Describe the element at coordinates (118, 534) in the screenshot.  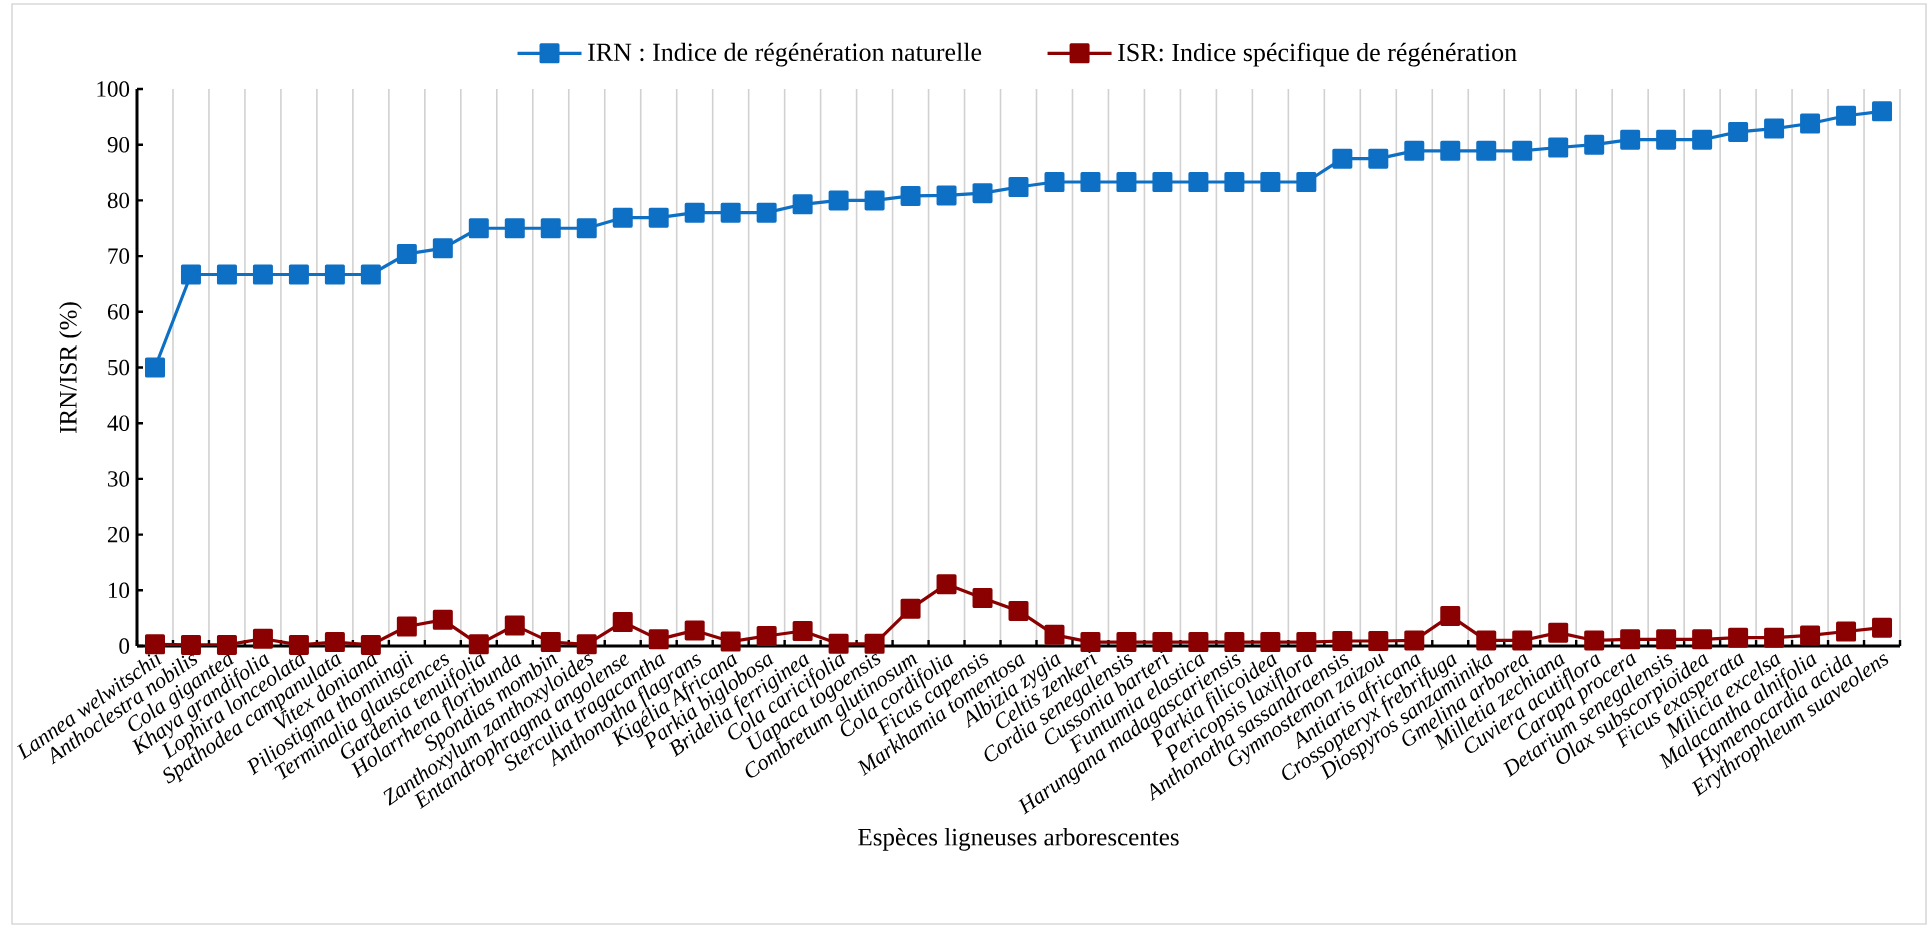
I see `y-tick-label: 20` at that location.